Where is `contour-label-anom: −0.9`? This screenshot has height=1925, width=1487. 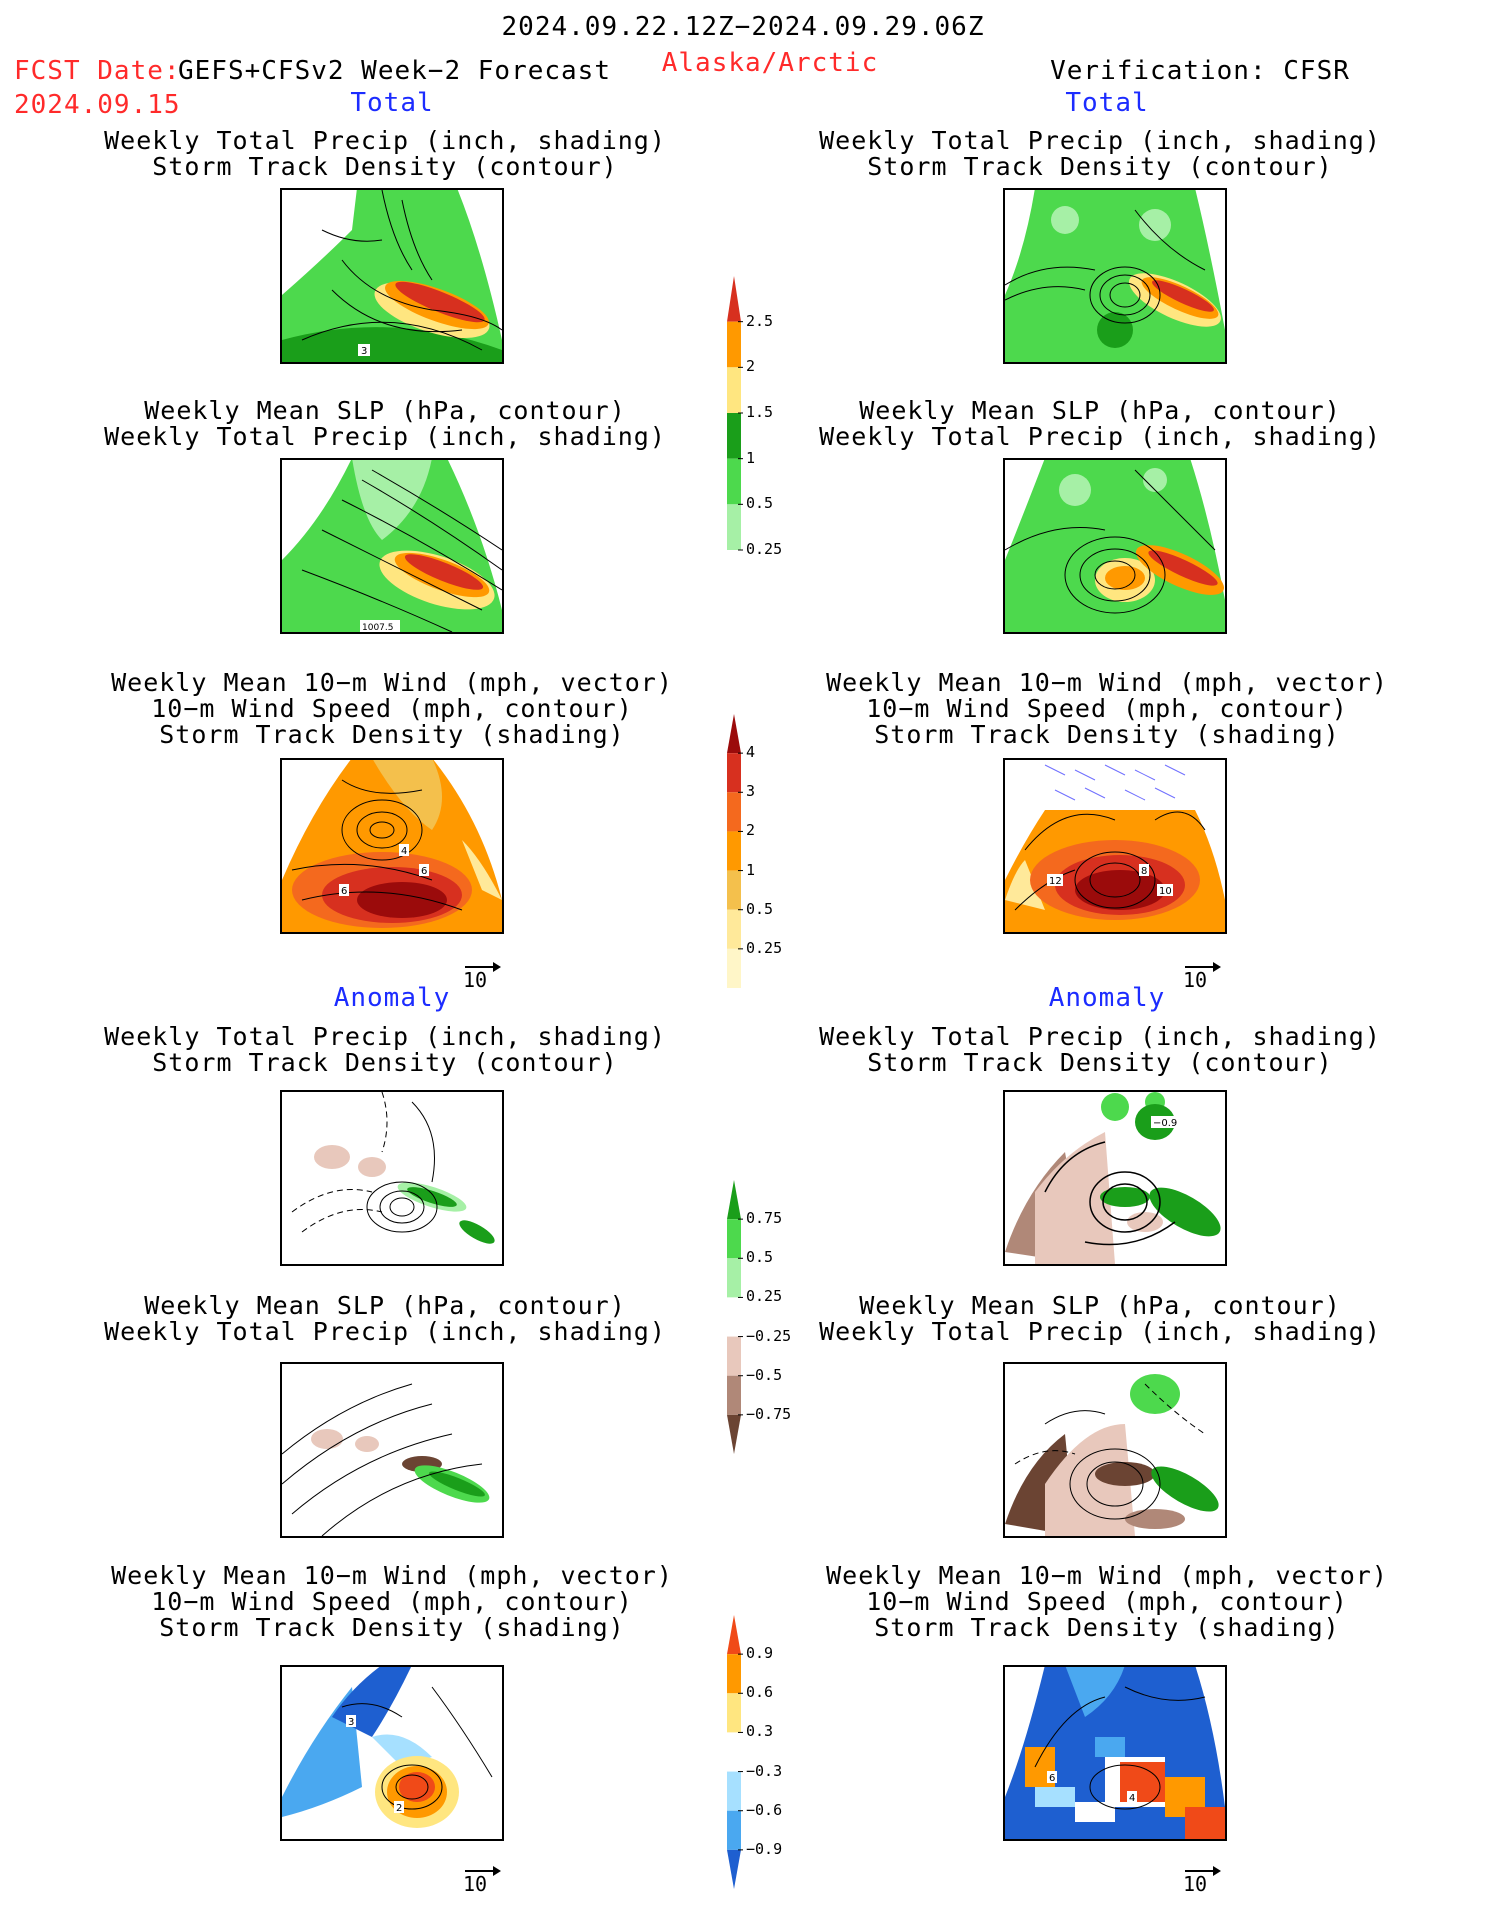 contour-label-anom: −0.9 is located at coordinates (1165, 1123).